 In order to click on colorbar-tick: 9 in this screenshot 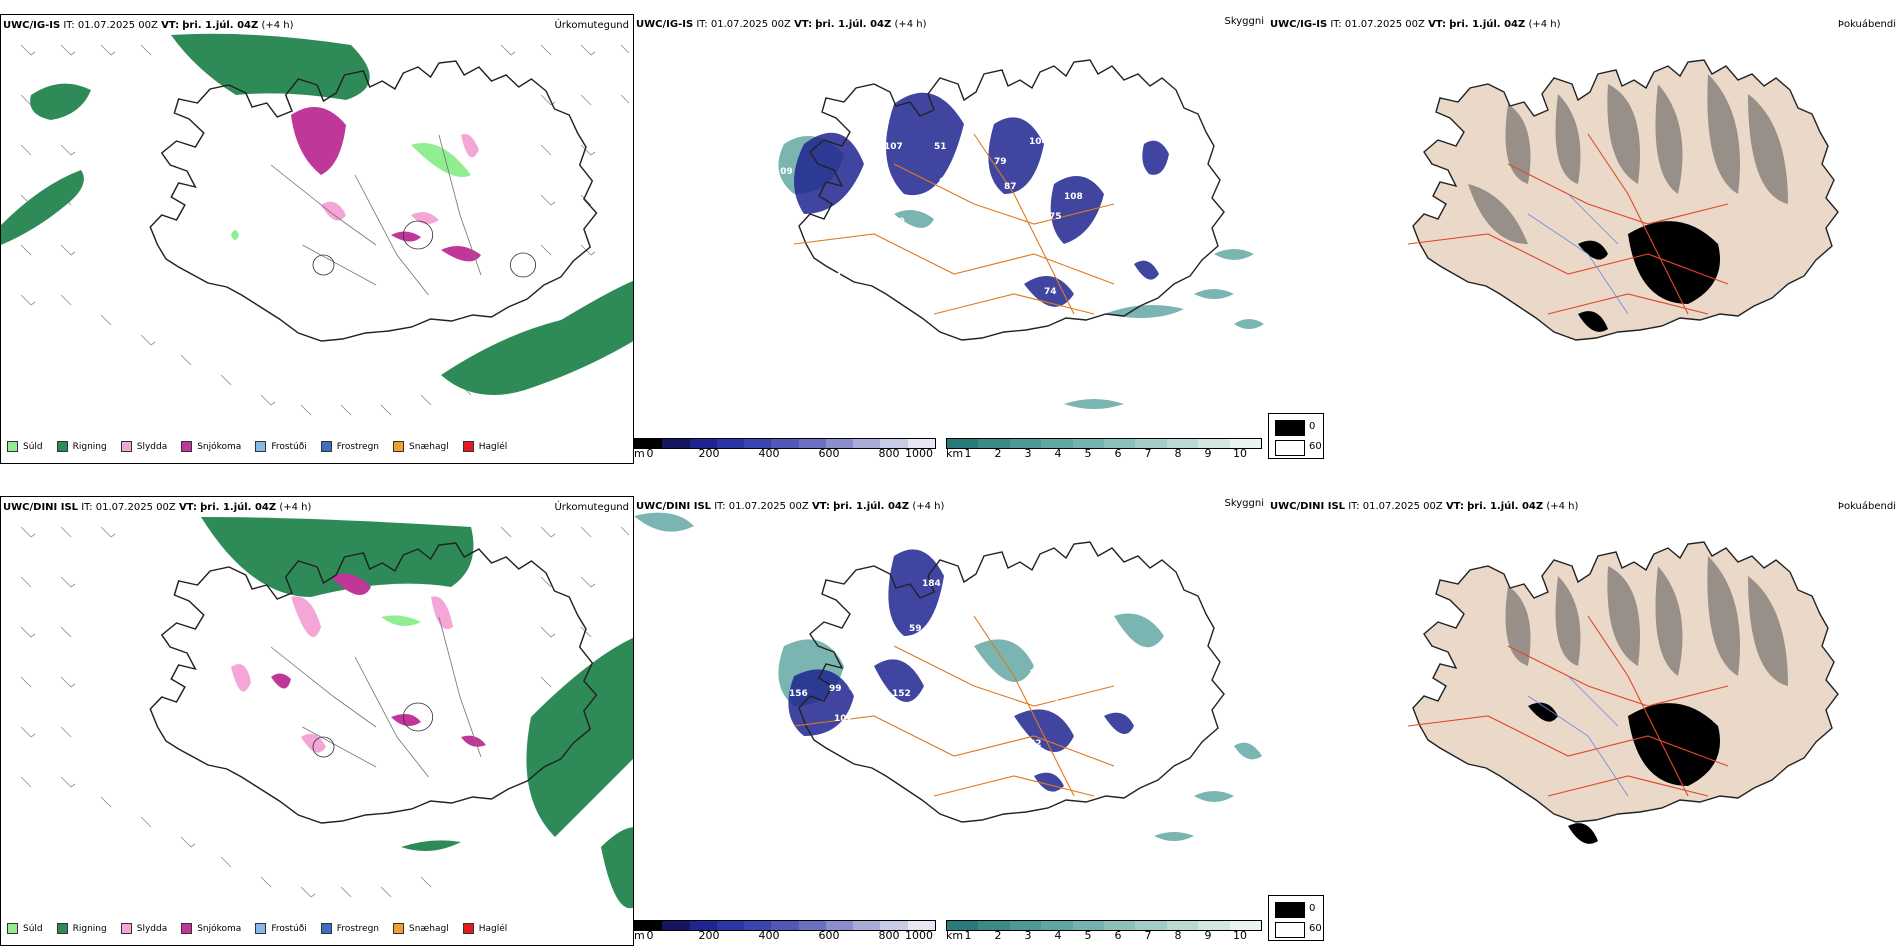, I will do `click(1208, 453)`.